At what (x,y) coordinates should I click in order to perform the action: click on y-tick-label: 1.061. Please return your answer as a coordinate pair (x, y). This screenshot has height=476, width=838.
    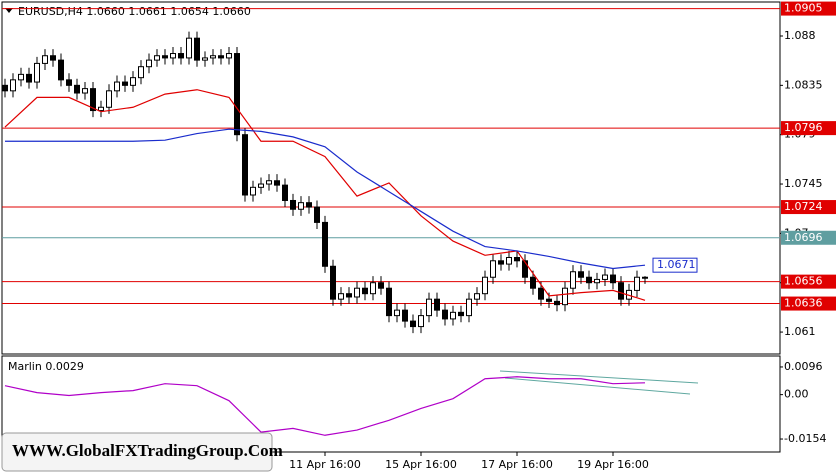
    Looking at the image, I should click on (800, 331).